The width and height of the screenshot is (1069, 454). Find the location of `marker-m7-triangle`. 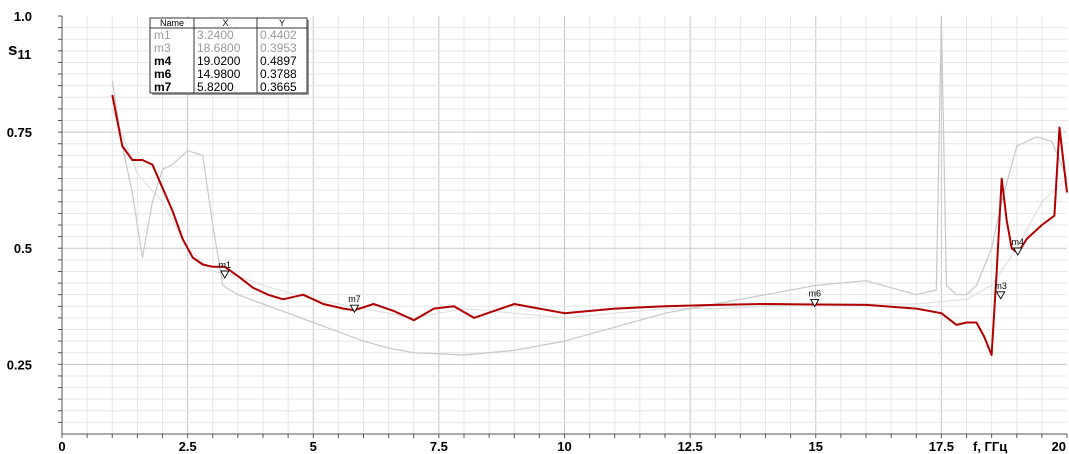

marker-m7-triangle is located at coordinates (354, 309).